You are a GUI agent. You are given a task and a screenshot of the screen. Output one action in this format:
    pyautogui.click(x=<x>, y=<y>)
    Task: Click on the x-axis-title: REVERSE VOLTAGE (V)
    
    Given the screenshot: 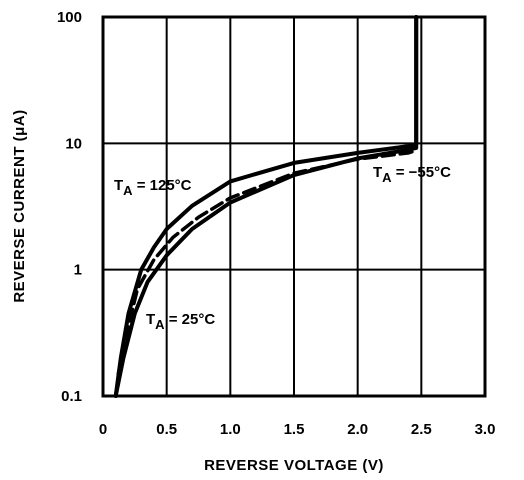 What is the action you would take?
    pyautogui.click(x=294, y=465)
    